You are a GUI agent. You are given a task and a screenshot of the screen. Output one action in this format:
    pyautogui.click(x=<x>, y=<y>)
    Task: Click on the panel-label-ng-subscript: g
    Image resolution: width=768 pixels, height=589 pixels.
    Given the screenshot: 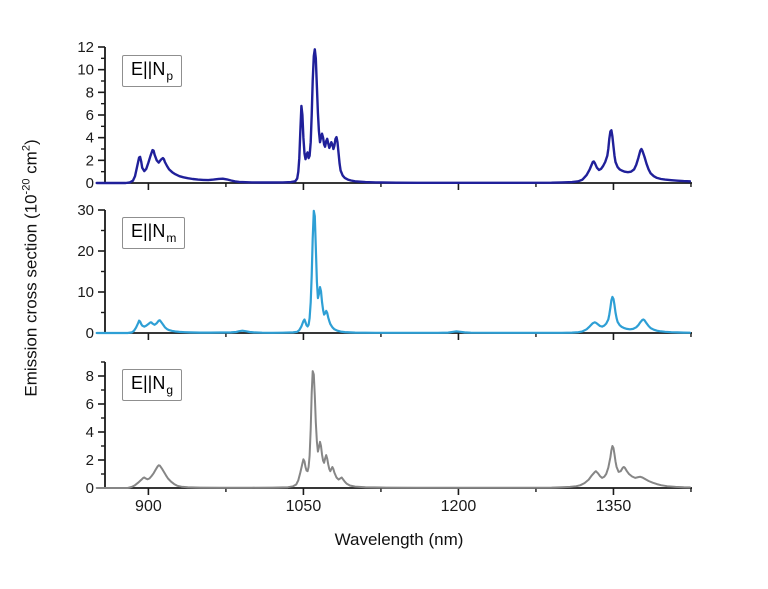 What is the action you would take?
    pyautogui.click(x=170, y=390)
    